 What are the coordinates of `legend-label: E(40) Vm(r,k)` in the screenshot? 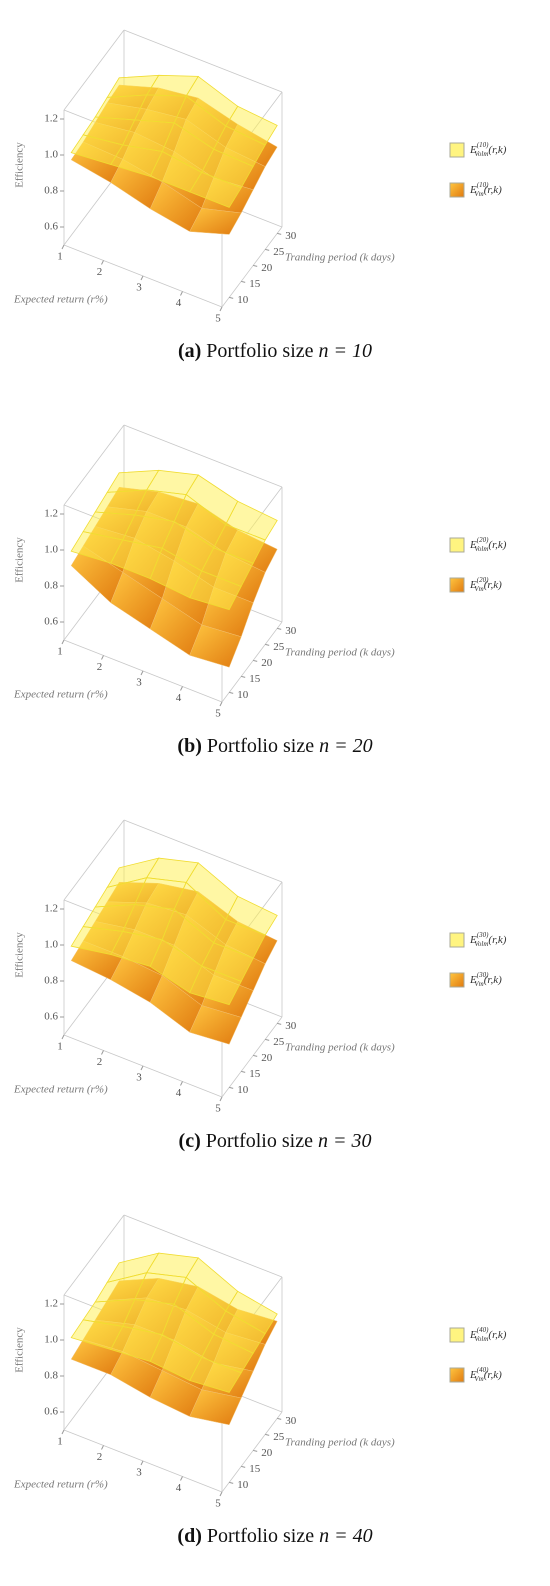 It's located at (485, 1374).